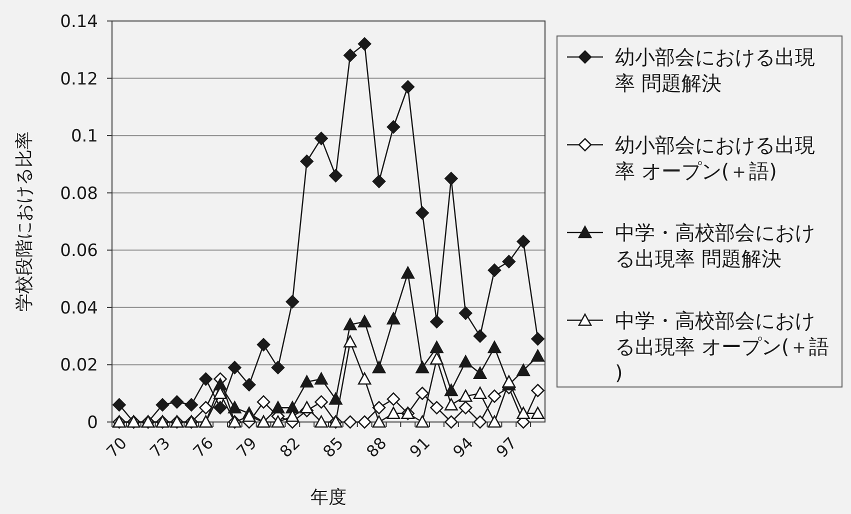 This screenshot has width=851, height=514. I want to click on x-tick-label: 97, so click(506, 447).